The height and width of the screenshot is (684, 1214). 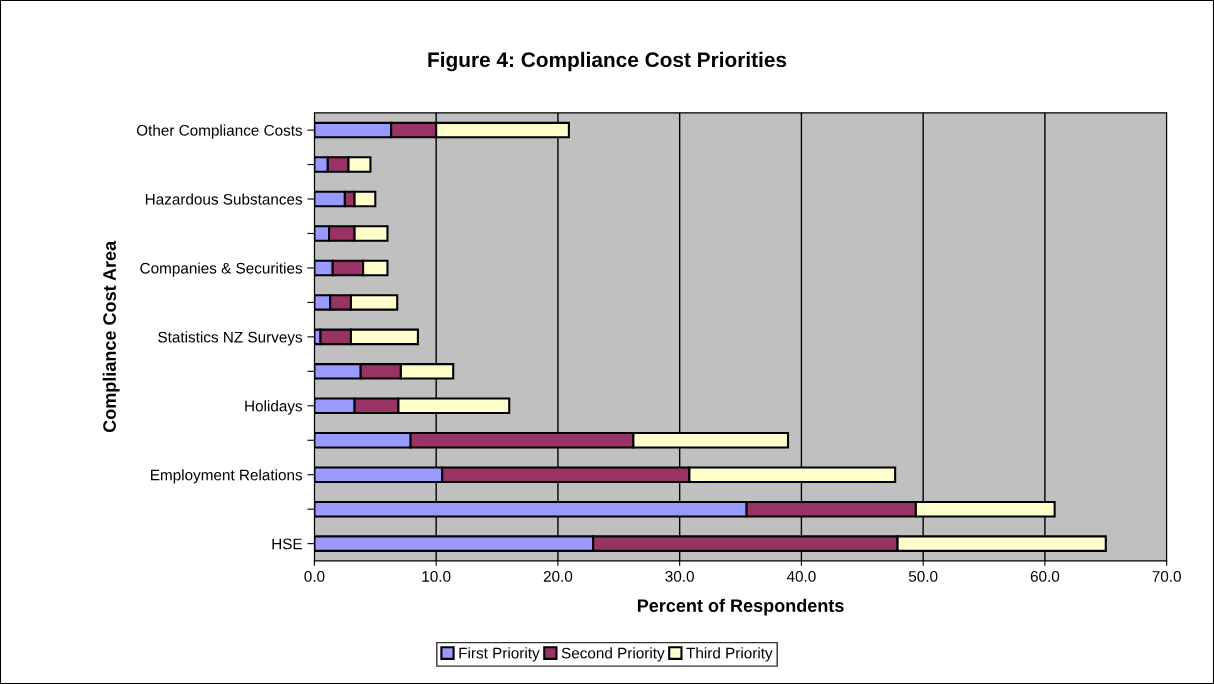 I want to click on y-tick-label: HSE, so click(x=287, y=544).